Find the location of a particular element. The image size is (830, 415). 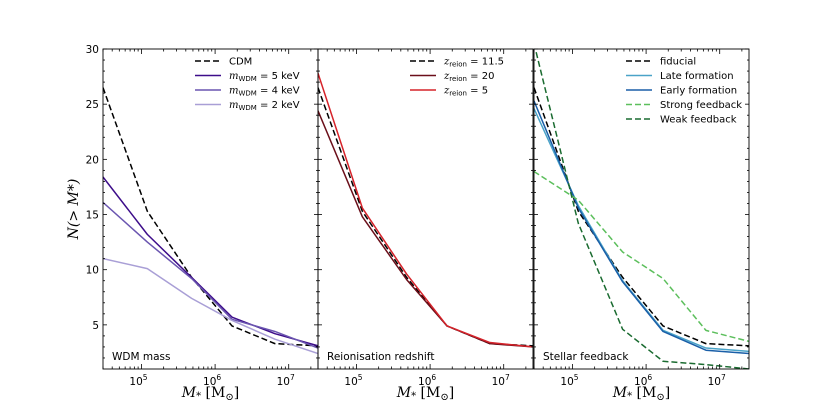

y-tick-label: 20 is located at coordinates (92, 160).